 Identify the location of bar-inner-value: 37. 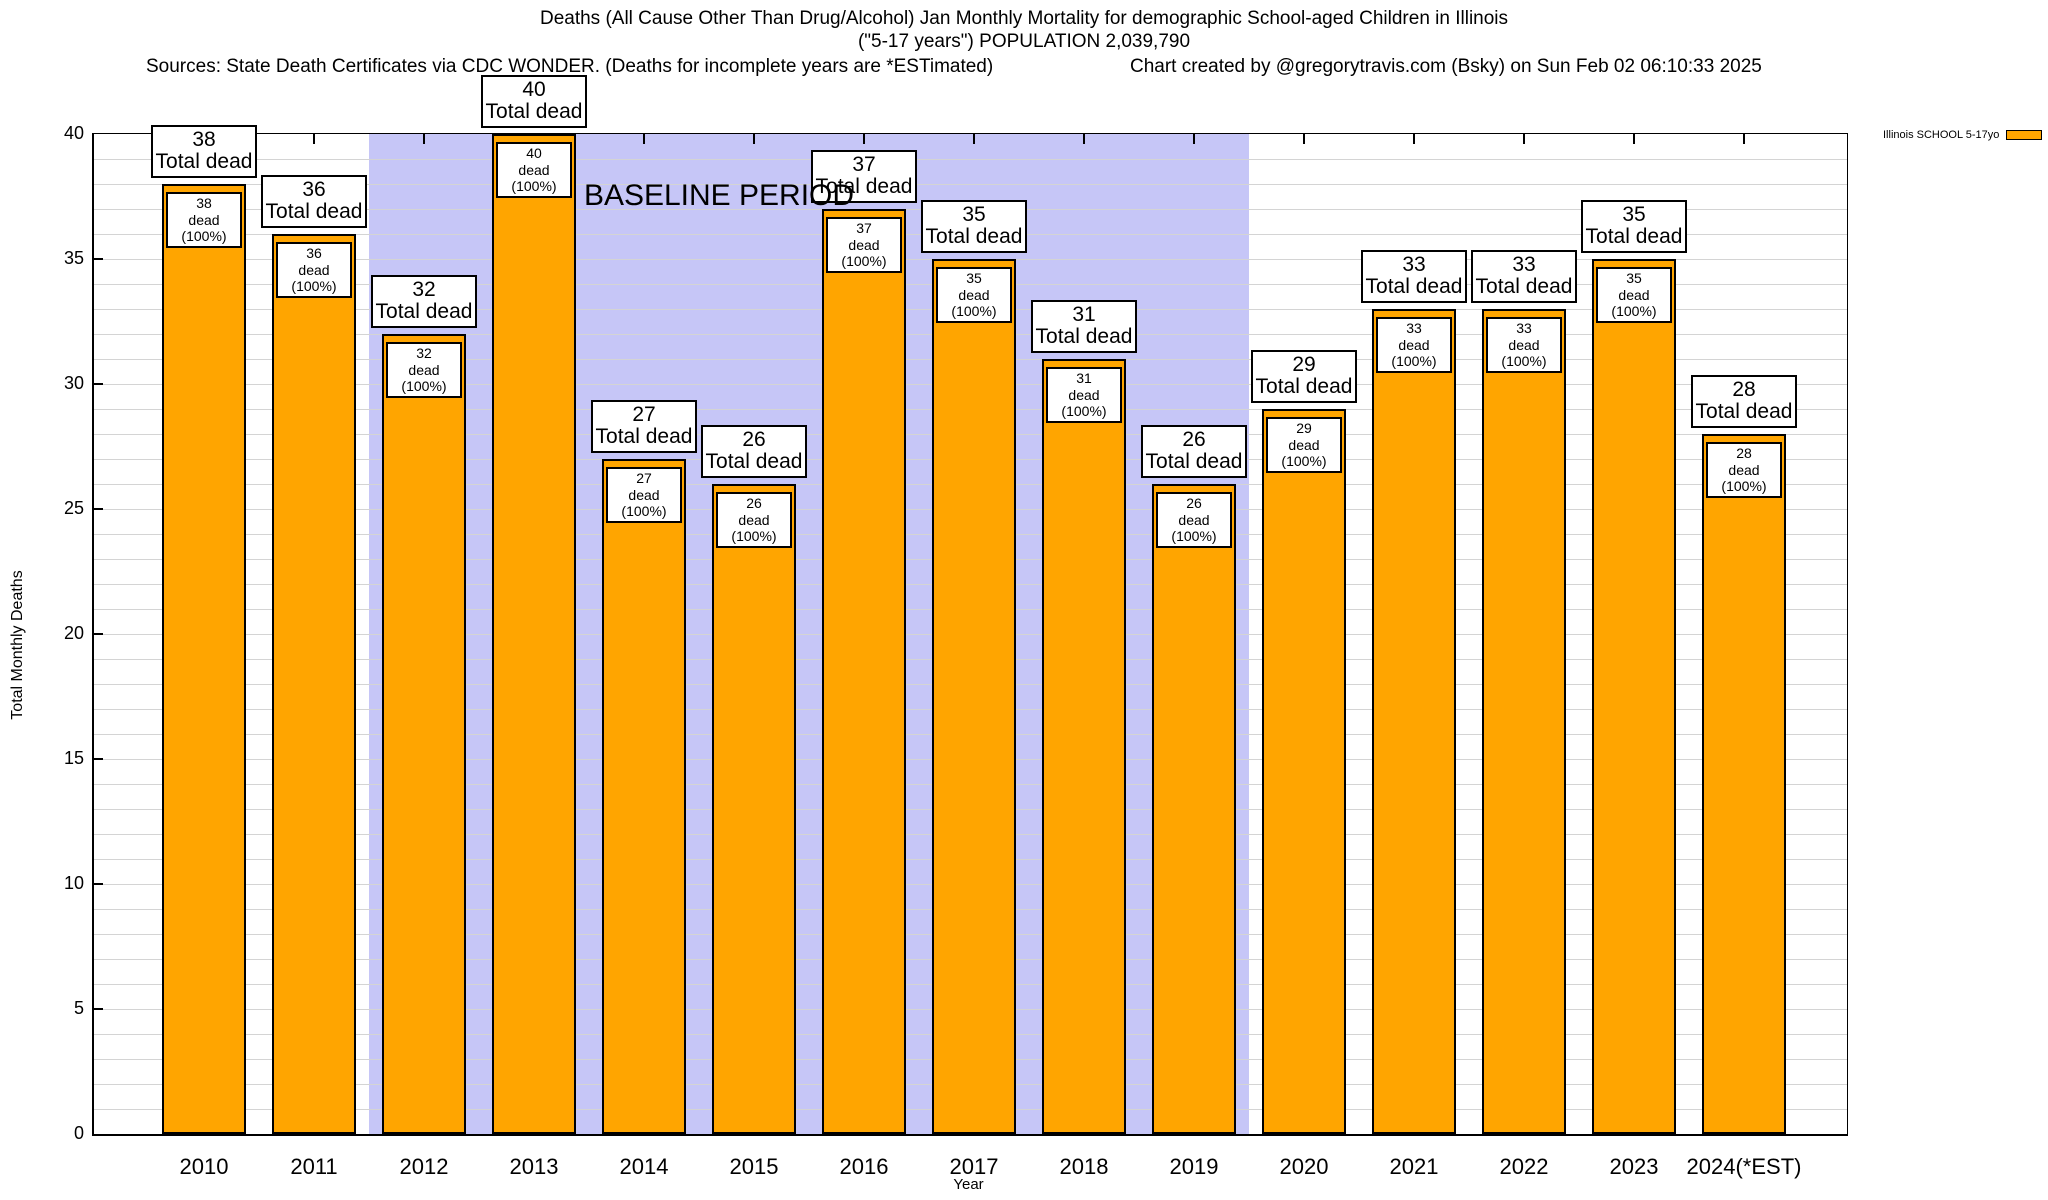
(864, 228).